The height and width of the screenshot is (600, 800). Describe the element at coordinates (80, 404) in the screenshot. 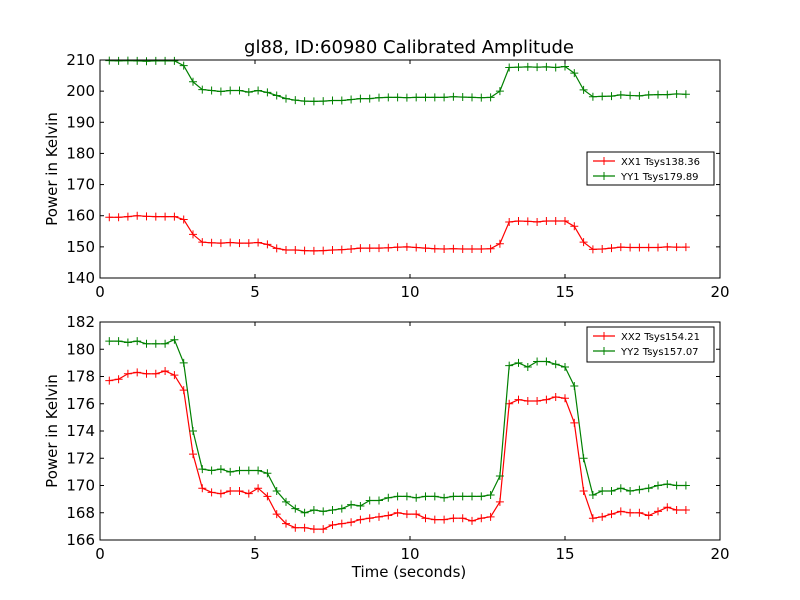

I see `y-tick-label: 176` at that location.